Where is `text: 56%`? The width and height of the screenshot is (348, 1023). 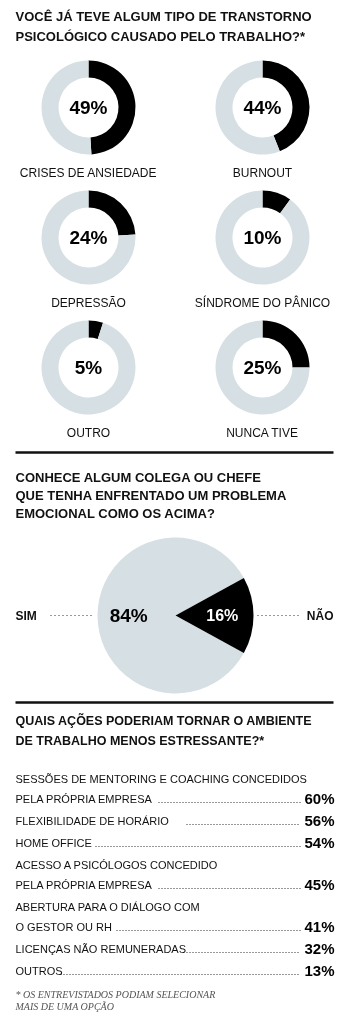 text: 56% is located at coordinates (319, 820).